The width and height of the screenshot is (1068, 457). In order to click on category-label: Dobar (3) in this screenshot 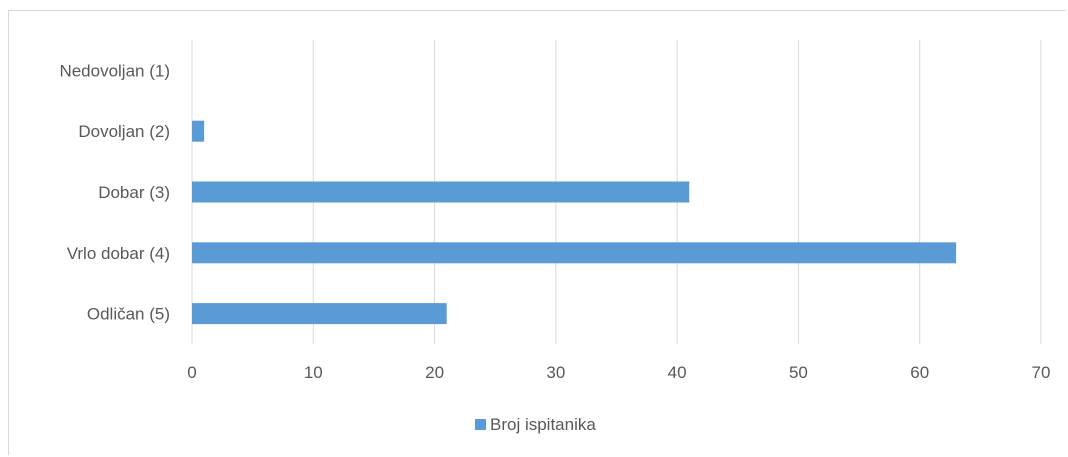, I will do `click(134, 192)`.